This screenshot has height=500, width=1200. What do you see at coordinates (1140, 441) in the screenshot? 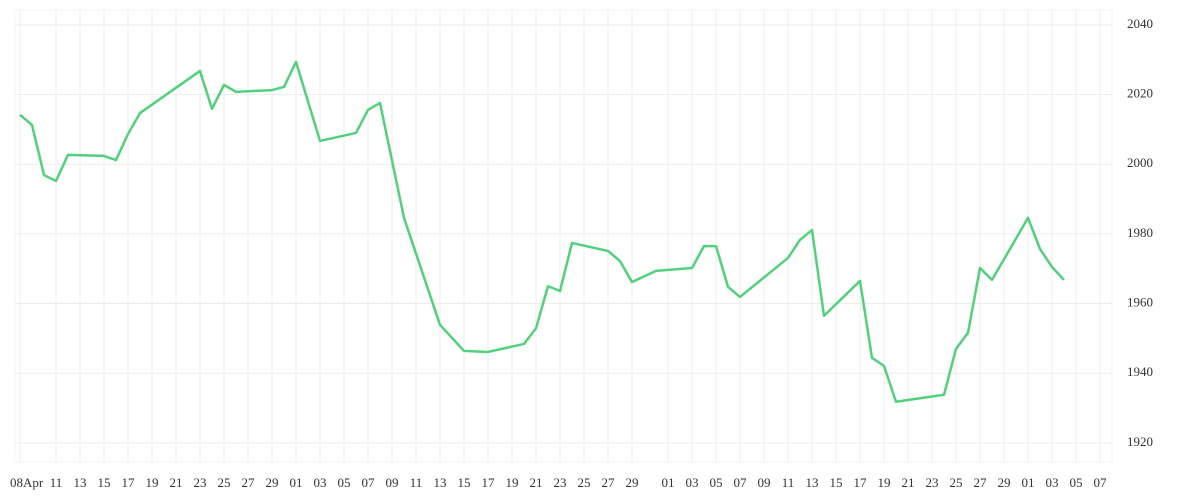
I see `y-tick-label: 1920` at bounding box center [1140, 441].